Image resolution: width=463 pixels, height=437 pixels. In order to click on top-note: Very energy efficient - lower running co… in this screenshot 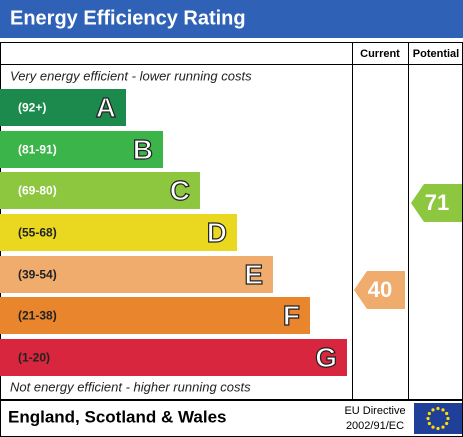, I will do `click(131, 75)`.